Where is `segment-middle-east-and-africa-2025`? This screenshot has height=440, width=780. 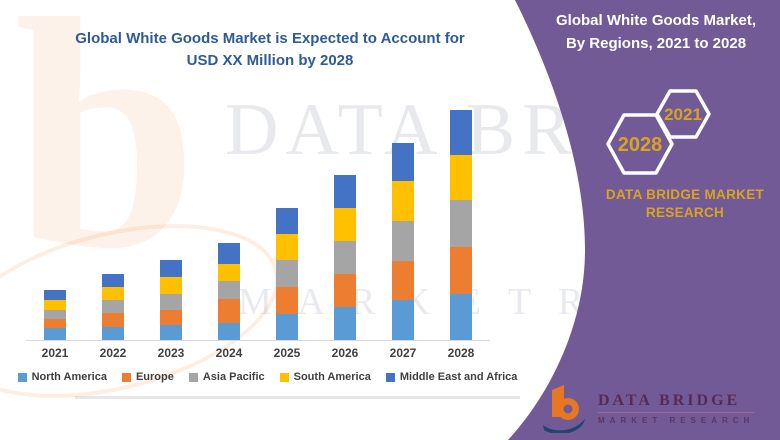
segment-middle-east-and-africa-2025 is located at coordinates (287, 221).